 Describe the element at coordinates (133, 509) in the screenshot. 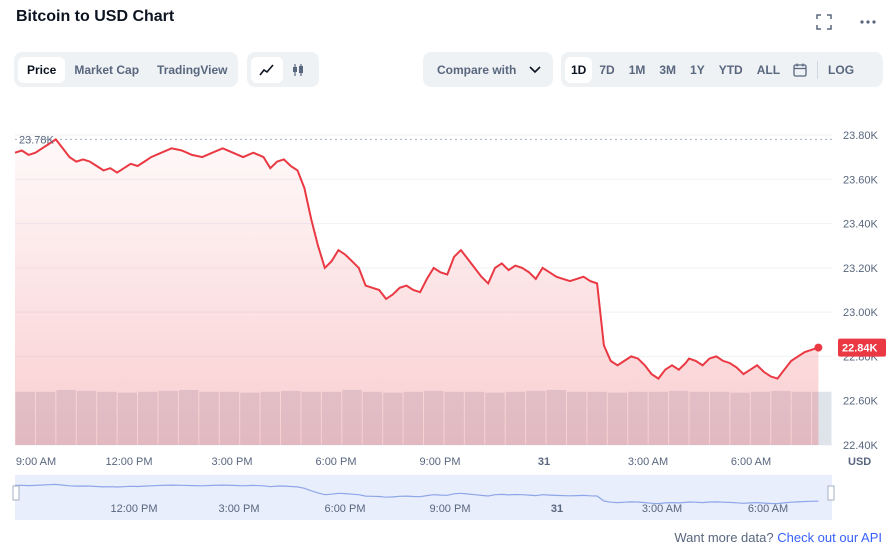

I see `navigator-tick-label: 12:00 PM` at that location.